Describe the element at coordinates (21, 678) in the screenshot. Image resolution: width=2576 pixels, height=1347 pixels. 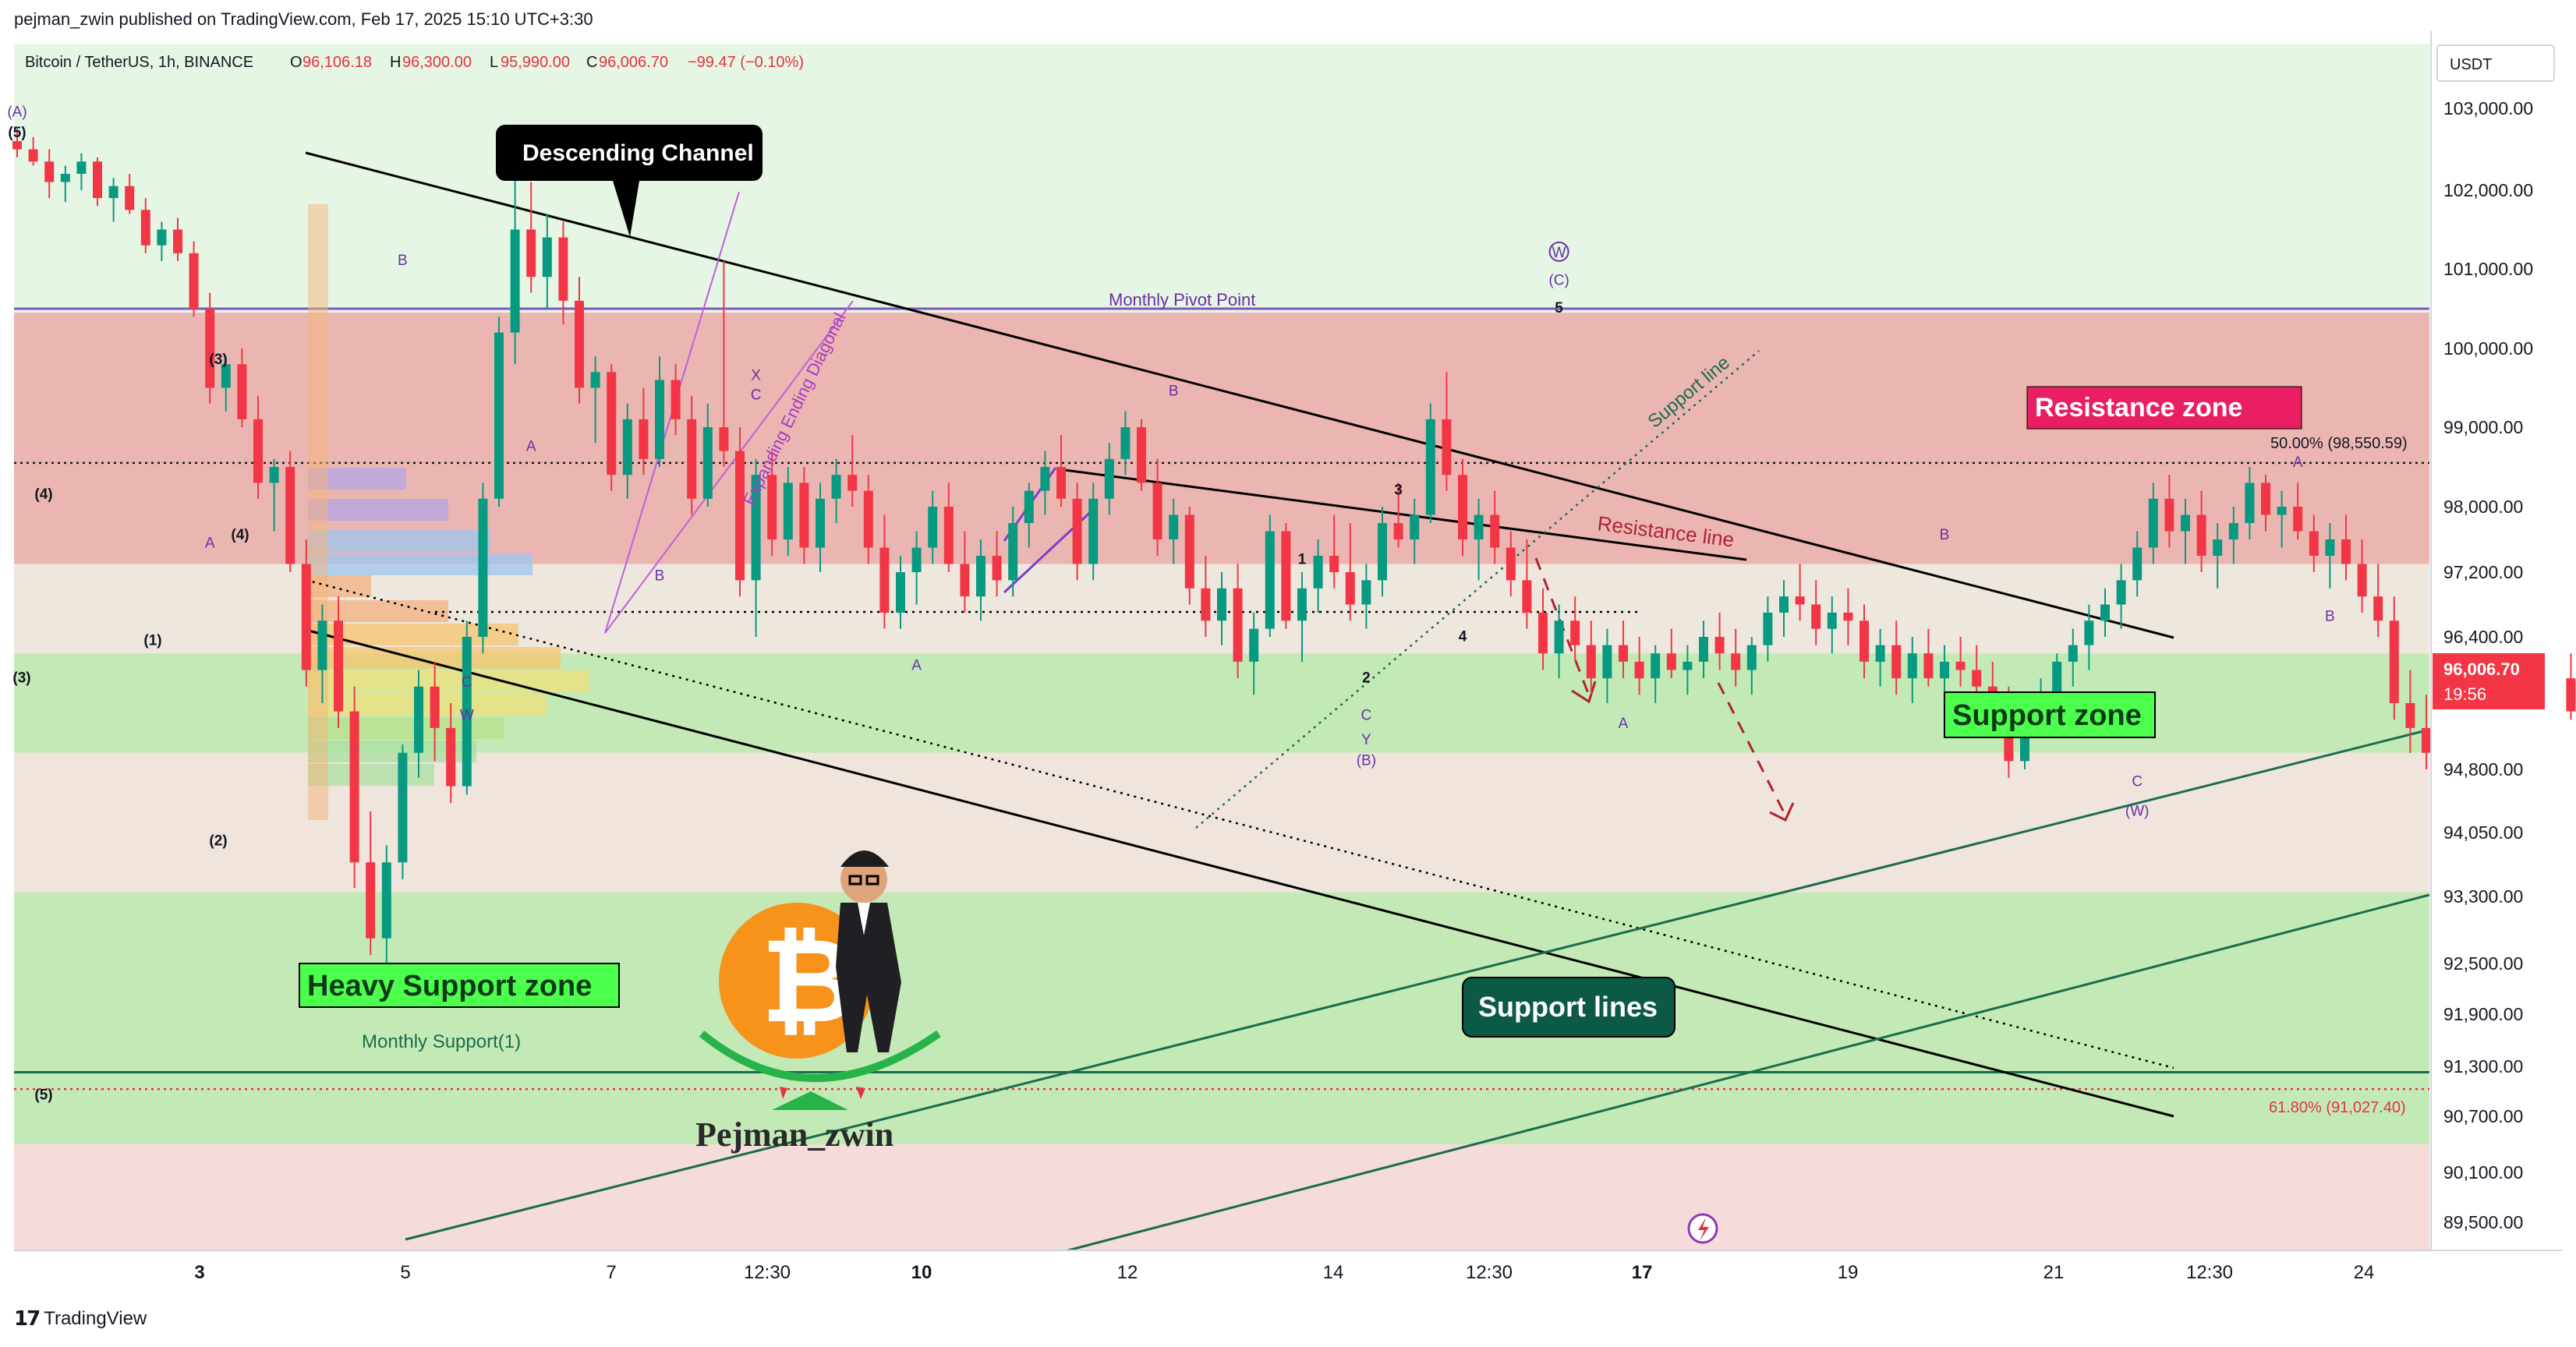
I see `wave-label: (3)` at that location.